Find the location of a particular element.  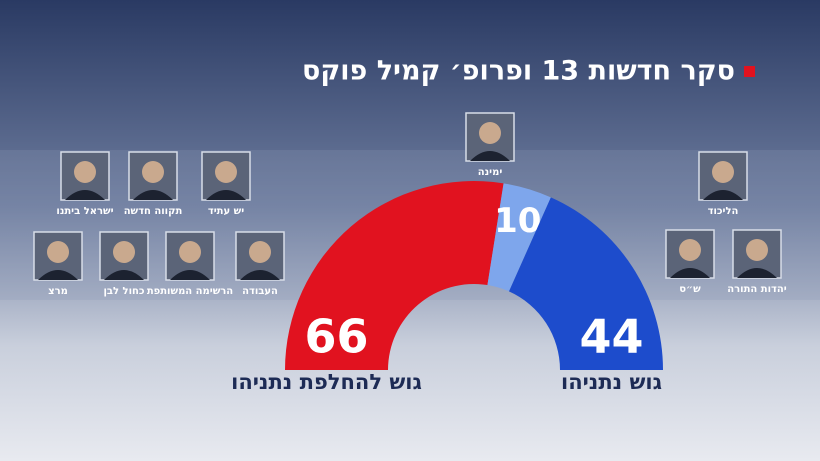

value-label: 44 is located at coordinates (611, 337).